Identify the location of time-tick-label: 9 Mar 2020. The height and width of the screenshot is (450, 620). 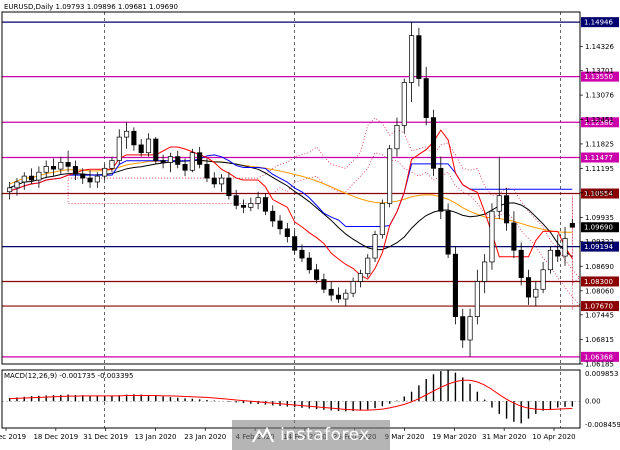
(405, 437).